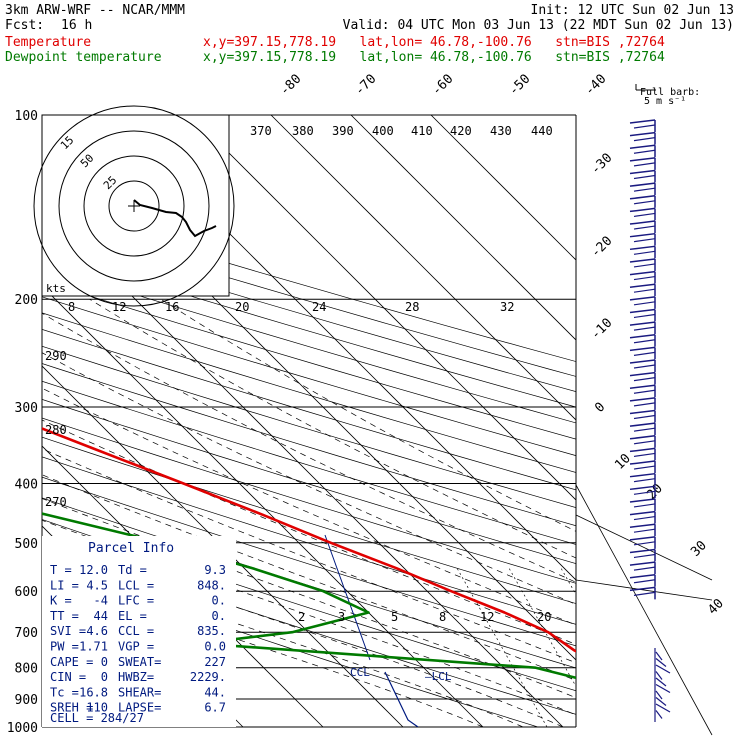 This screenshot has height=740, width=740. What do you see at coordinates (64, 692) in the screenshot?
I see `parcel-info-key: Tc =` at bounding box center [64, 692].